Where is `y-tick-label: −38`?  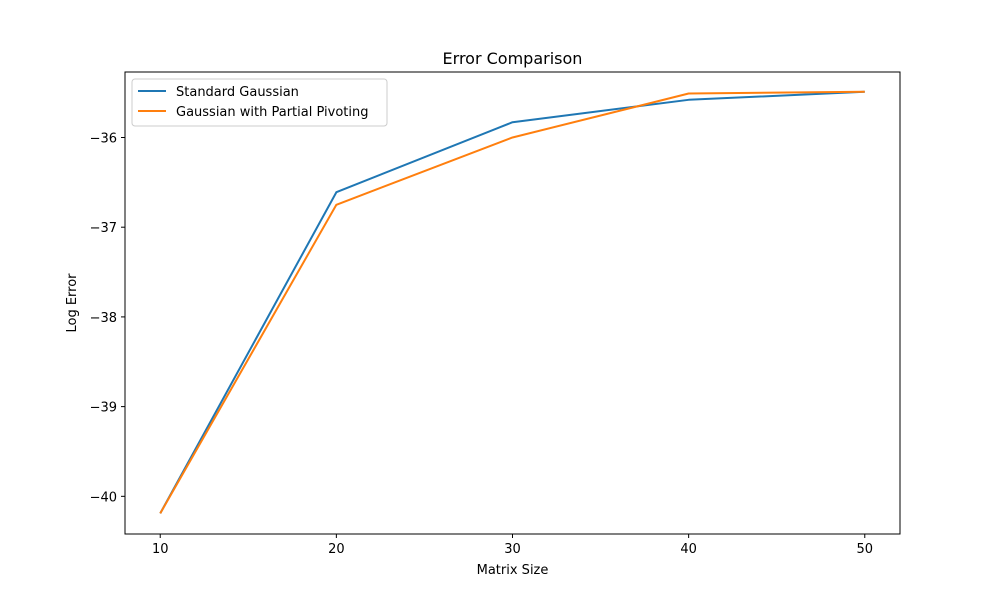
y-tick-label: −38 is located at coordinates (103, 318).